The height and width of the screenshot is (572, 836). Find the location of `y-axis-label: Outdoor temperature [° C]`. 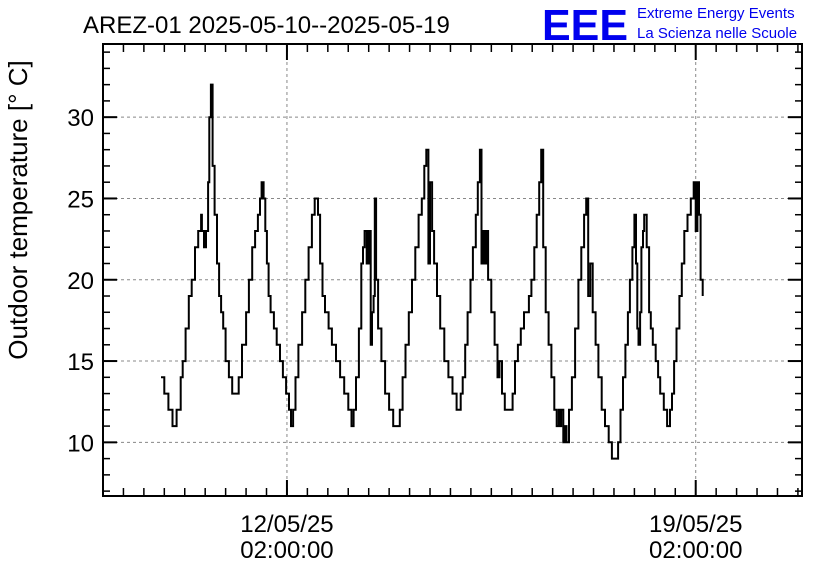

y-axis-label: Outdoor temperature [° C] is located at coordinates (18, 209).